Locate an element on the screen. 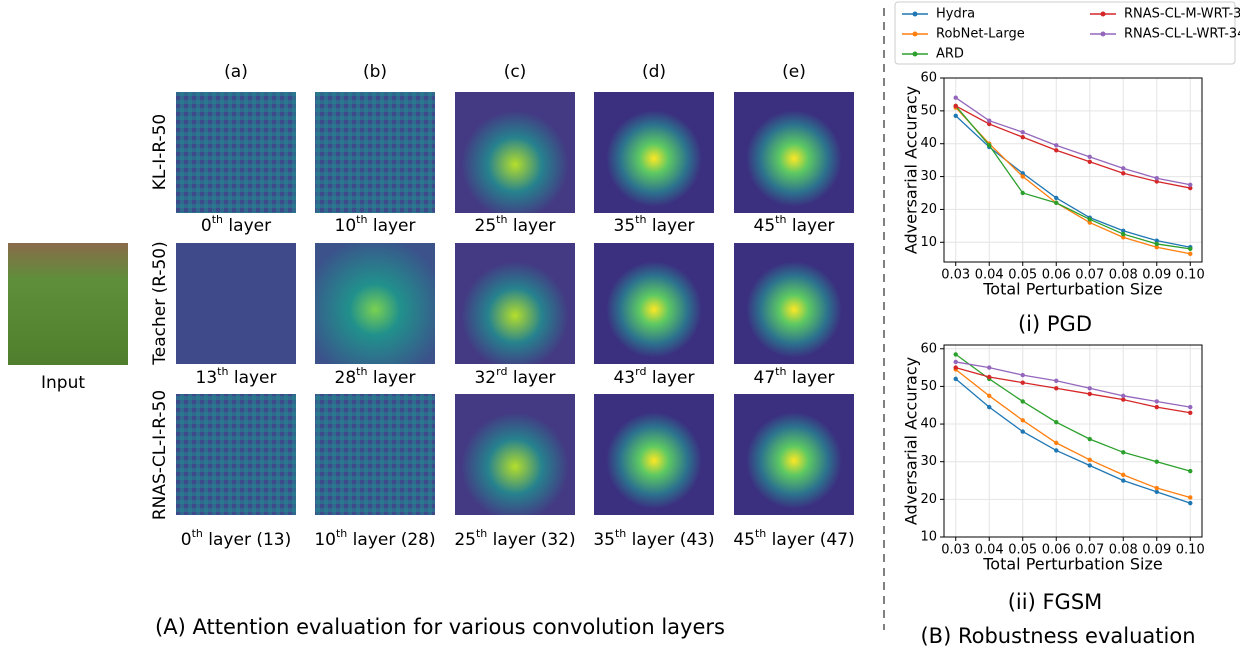 This screenshot has height=652, width=1240. chart-subtitle: (i) PGD is located at coordinates (1055, 324).